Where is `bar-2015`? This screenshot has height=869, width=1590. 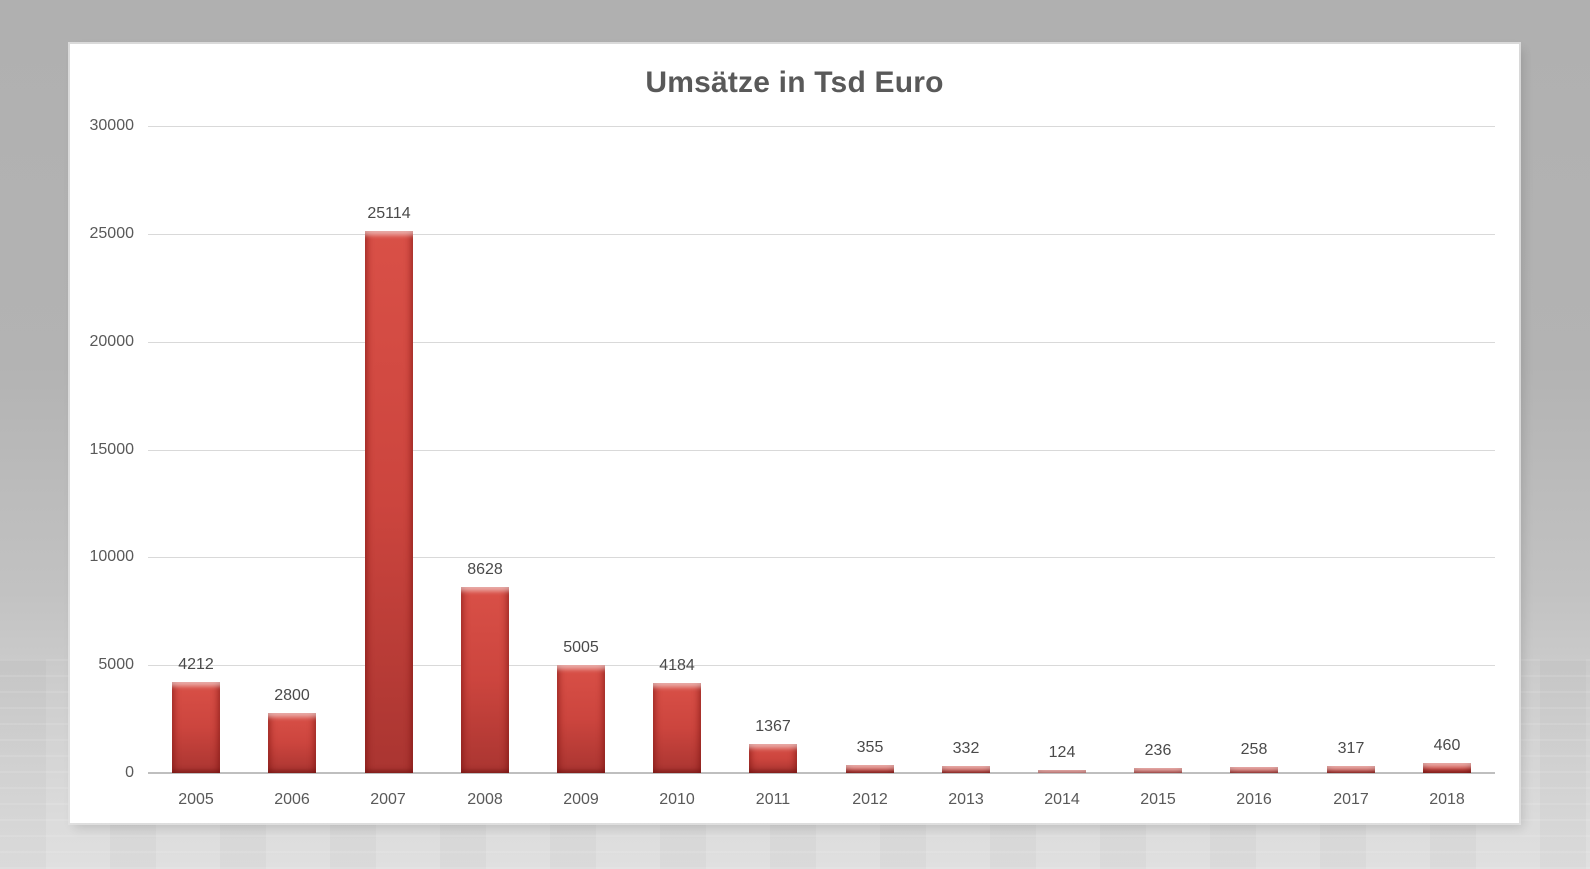 bar-2015 is located at coordinates (1158, 770).